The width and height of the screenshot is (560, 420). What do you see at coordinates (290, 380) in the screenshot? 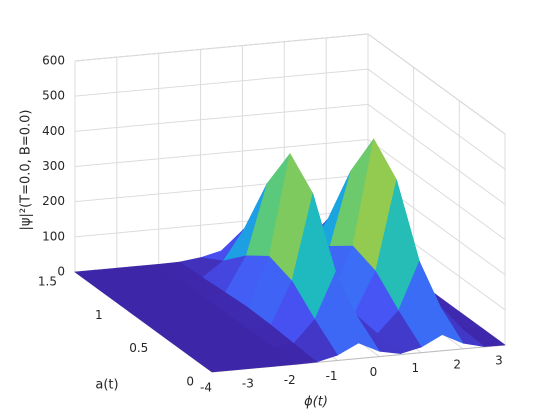
I see `x-tick-label: -2` at bounding box center [290, 380].